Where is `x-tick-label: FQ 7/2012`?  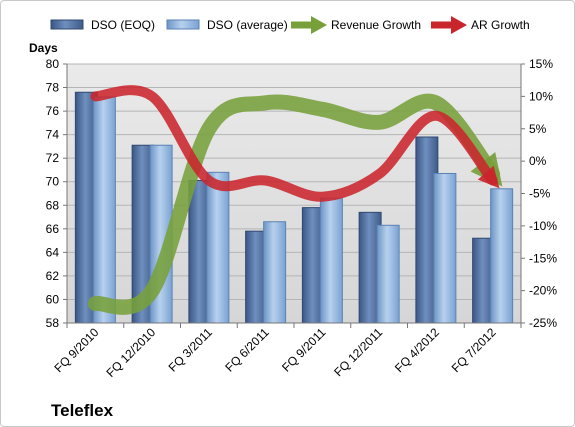
x-tick-label: FQ 7/2012 is located at coordinates (474, 350).